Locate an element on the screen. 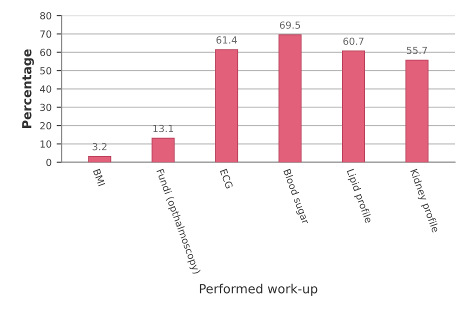 The height and width of the screenshot is (312, 474). y-tick-label: 10 is located at coordinates (46, 144).